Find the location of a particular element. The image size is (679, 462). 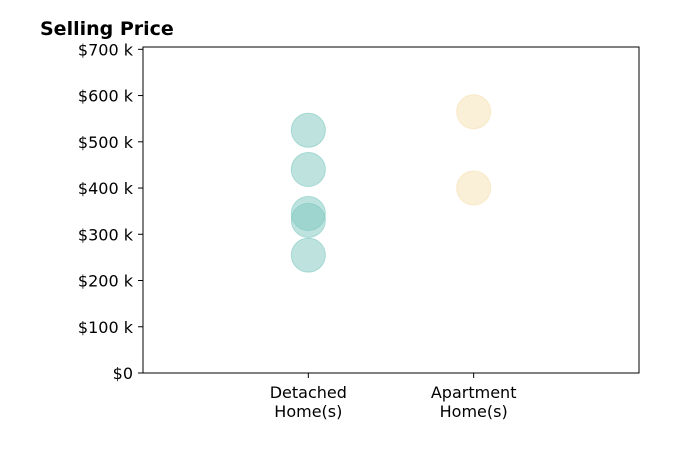

y-tick-label: $100 k is located at coordinates (106, 327).